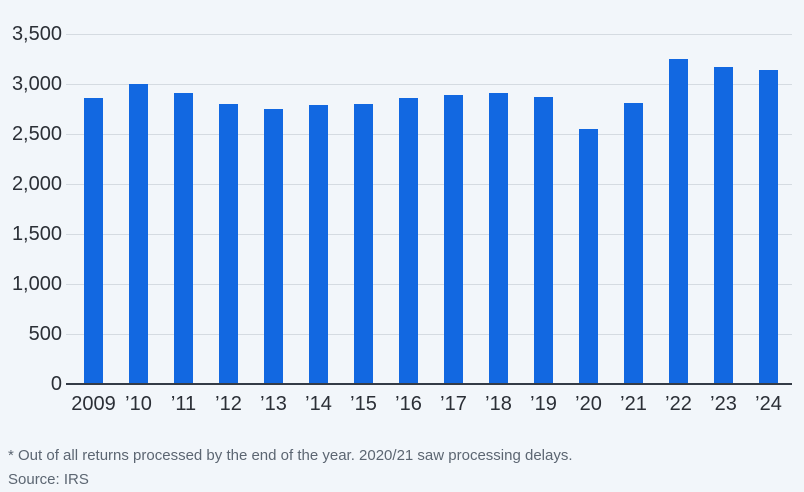 The height and width of the screenshot is (492, 804). What do you see at coordinates (273, 404) in the screenshot?
I see `x-axis-tick-label: ’13` at bounding box center [273, 404].